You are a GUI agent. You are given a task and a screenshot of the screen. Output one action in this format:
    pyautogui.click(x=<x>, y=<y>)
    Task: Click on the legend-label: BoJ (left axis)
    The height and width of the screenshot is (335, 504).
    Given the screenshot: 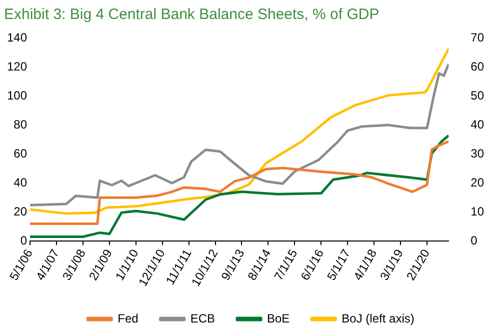 What is the action you would take?
    pyautogui.click(x=378, y=318)
    